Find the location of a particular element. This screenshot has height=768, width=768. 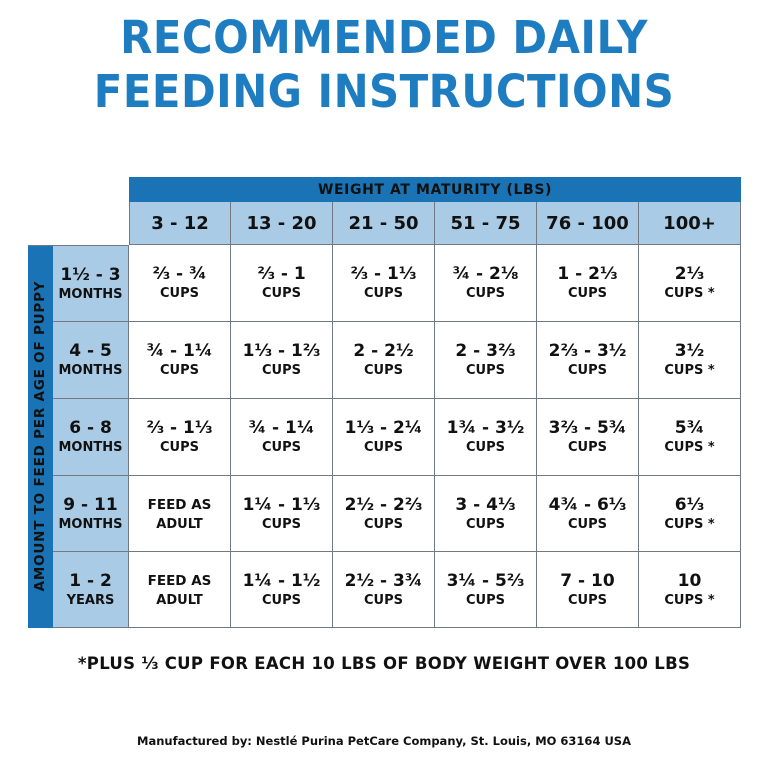

table-cell: ⅔ - 1 CUPS is located at coordinates (282, 283).